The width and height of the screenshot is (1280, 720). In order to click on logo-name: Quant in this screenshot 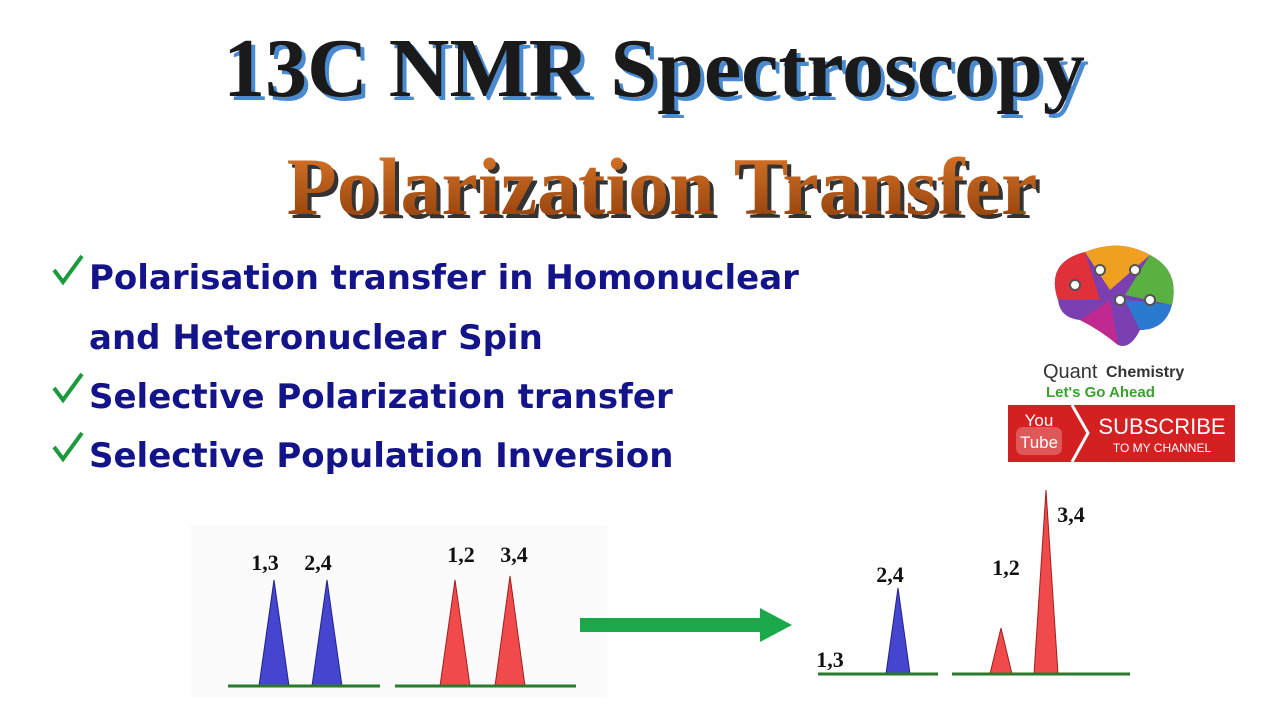, I will do `click(1070, 372)`.